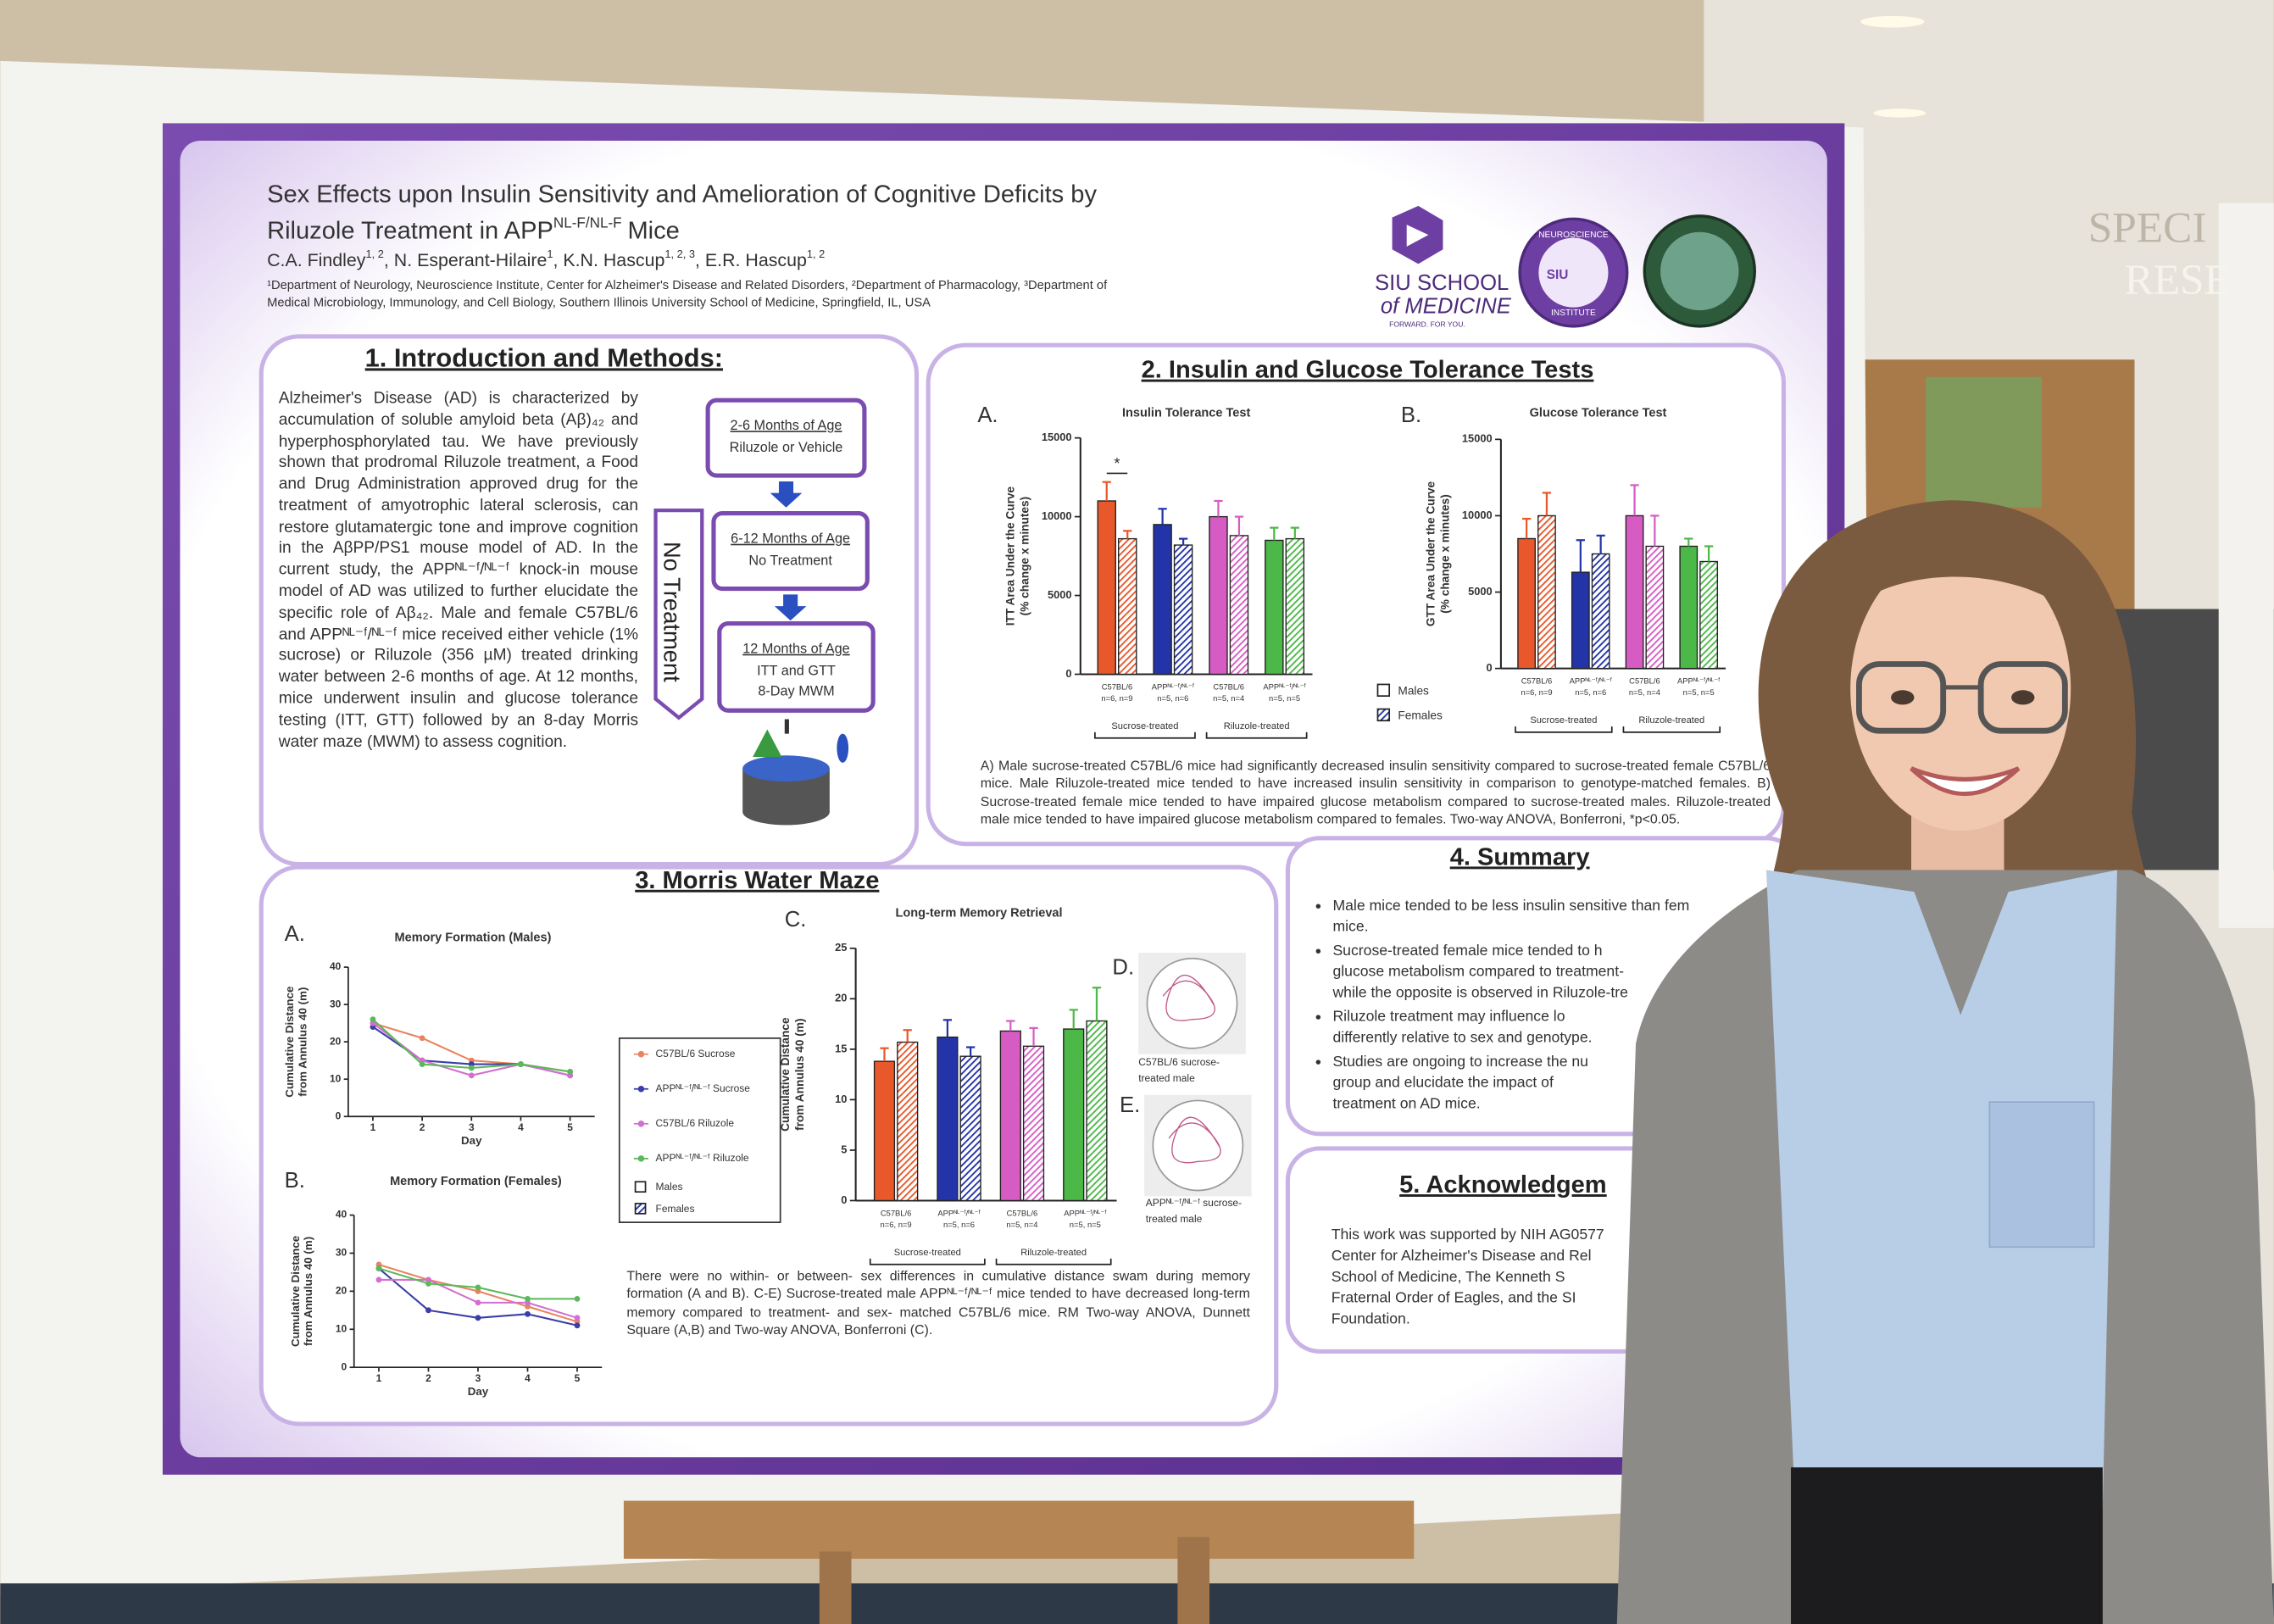 This screenshot has width=2274, height=1624. I want to click on y-tick-label: 15, so click(841, 1048).